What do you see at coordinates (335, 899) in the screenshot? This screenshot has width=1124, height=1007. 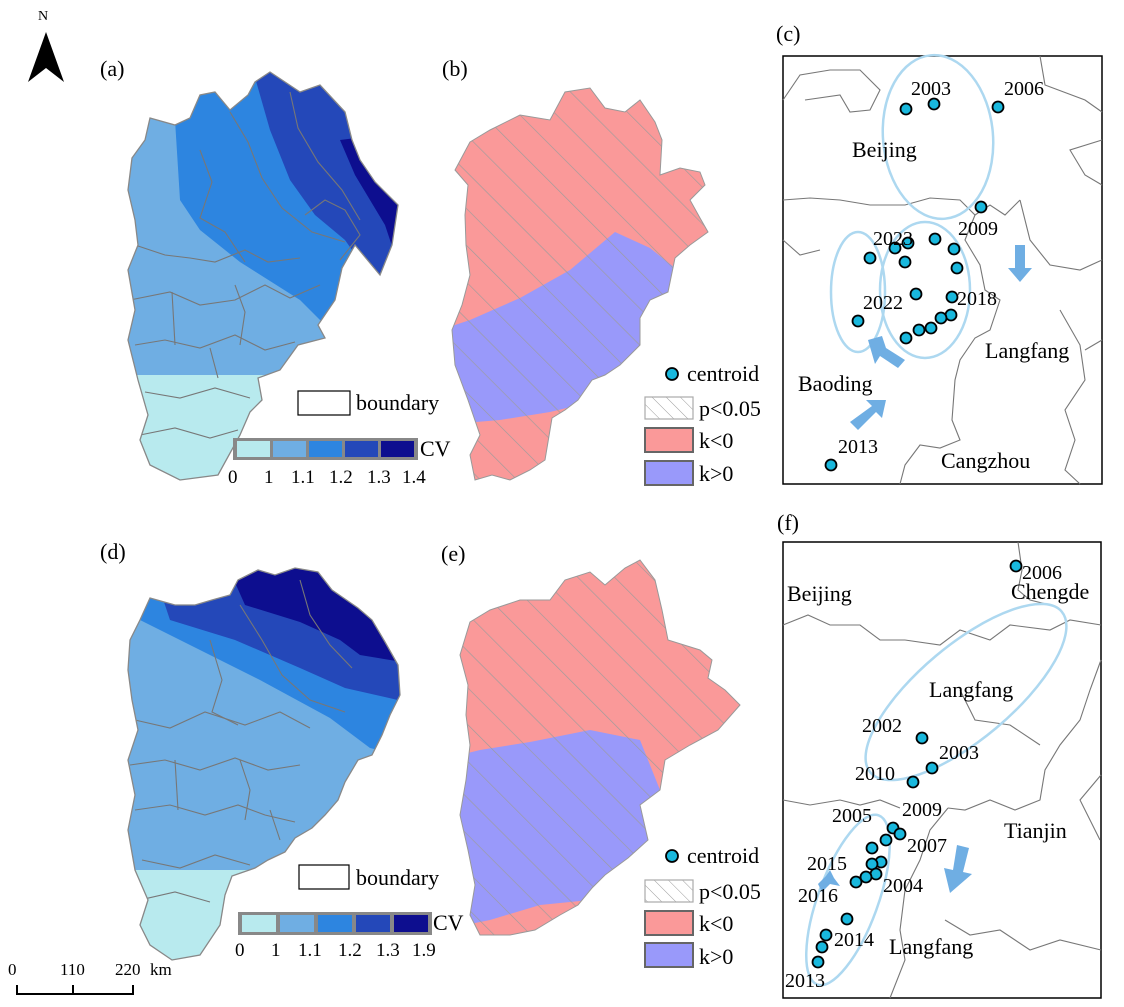 I see `legend-bottom-left` at bounding box center [335, 899].